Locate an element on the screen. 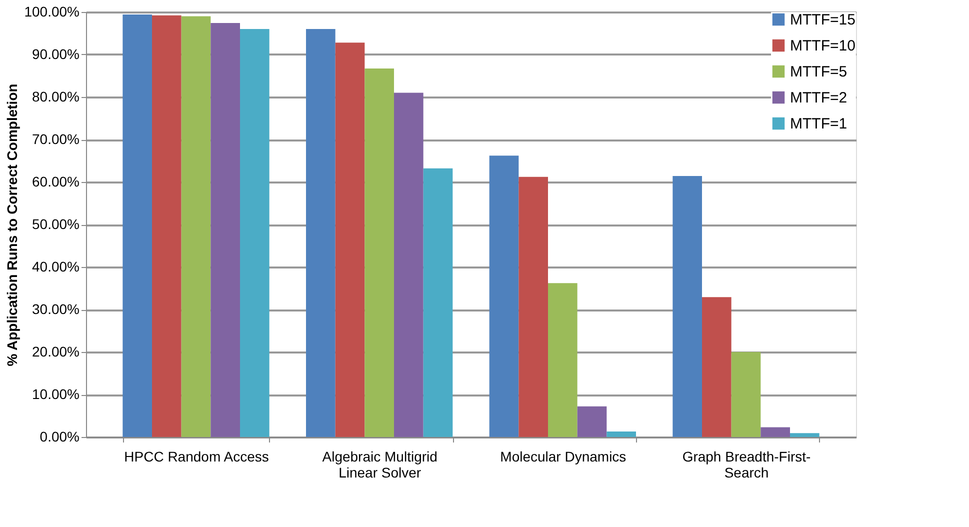 The height and width of the screenshot is (527, 969). x-tick-label: Algebraic Multigrid Linear Solver is located at coordinates (380, 464).